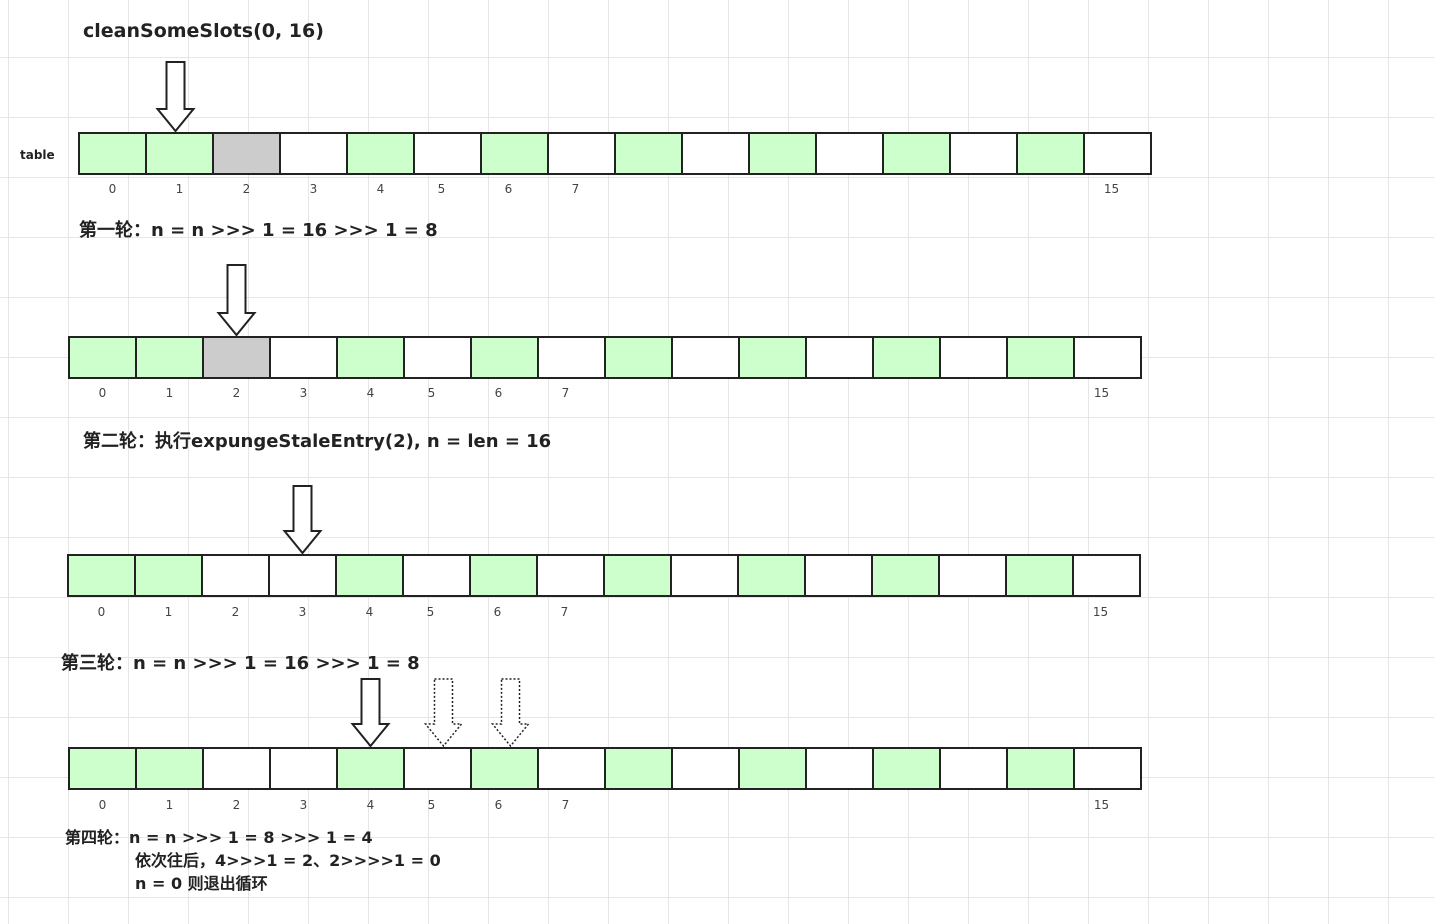 This screenshot has width=1434, height=924. Describe the element at coordinates (37, 155) in the screenshot. I see `table-label: table` at that location.